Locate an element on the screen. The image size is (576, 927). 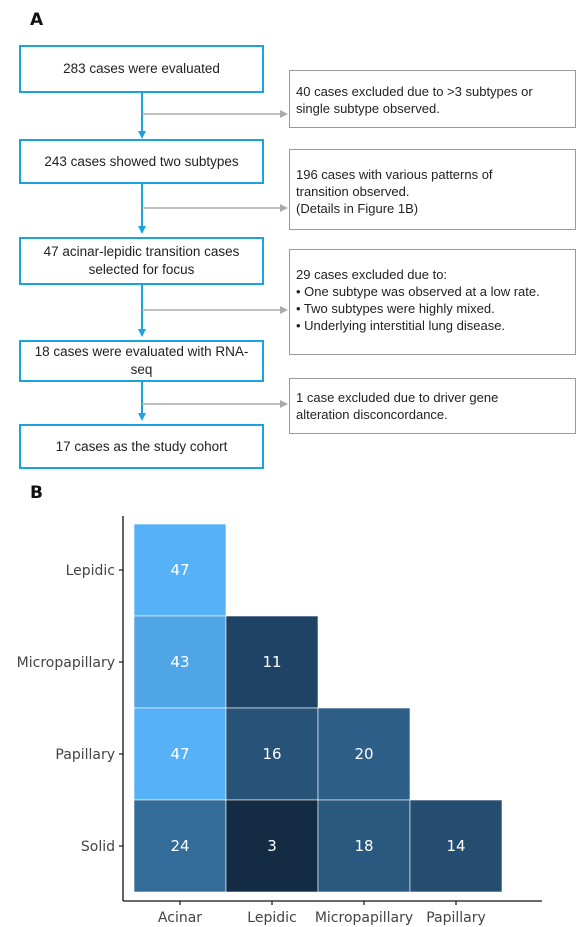
side-box-3-line-3: • Two subtypes were highly mixed. is located at coordinates (395, 308).